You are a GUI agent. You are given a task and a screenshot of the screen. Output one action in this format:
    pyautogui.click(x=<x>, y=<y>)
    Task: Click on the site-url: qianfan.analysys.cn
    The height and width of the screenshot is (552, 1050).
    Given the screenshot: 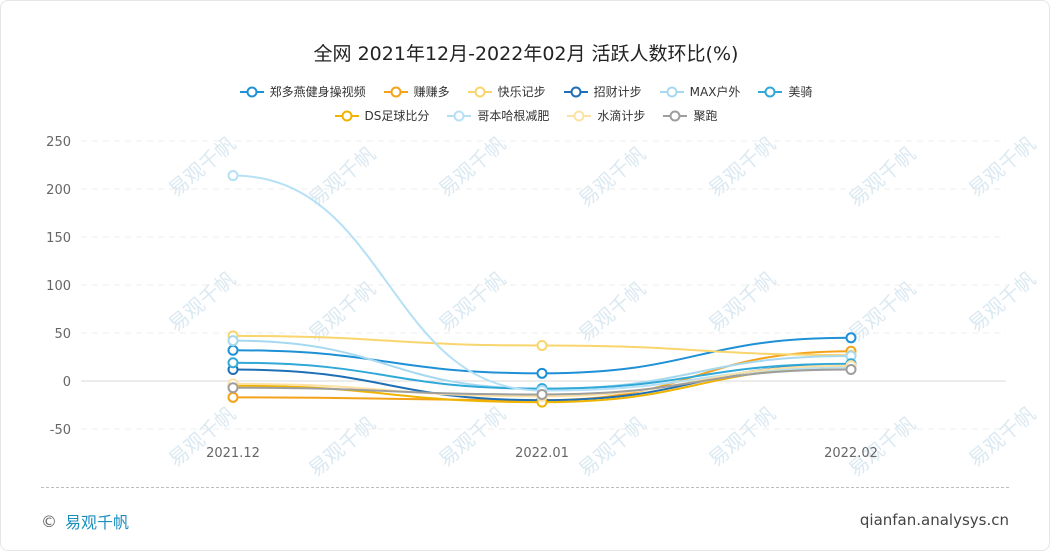 What is the action you would take?
    pyautogui.click(x=934, y=520)
    